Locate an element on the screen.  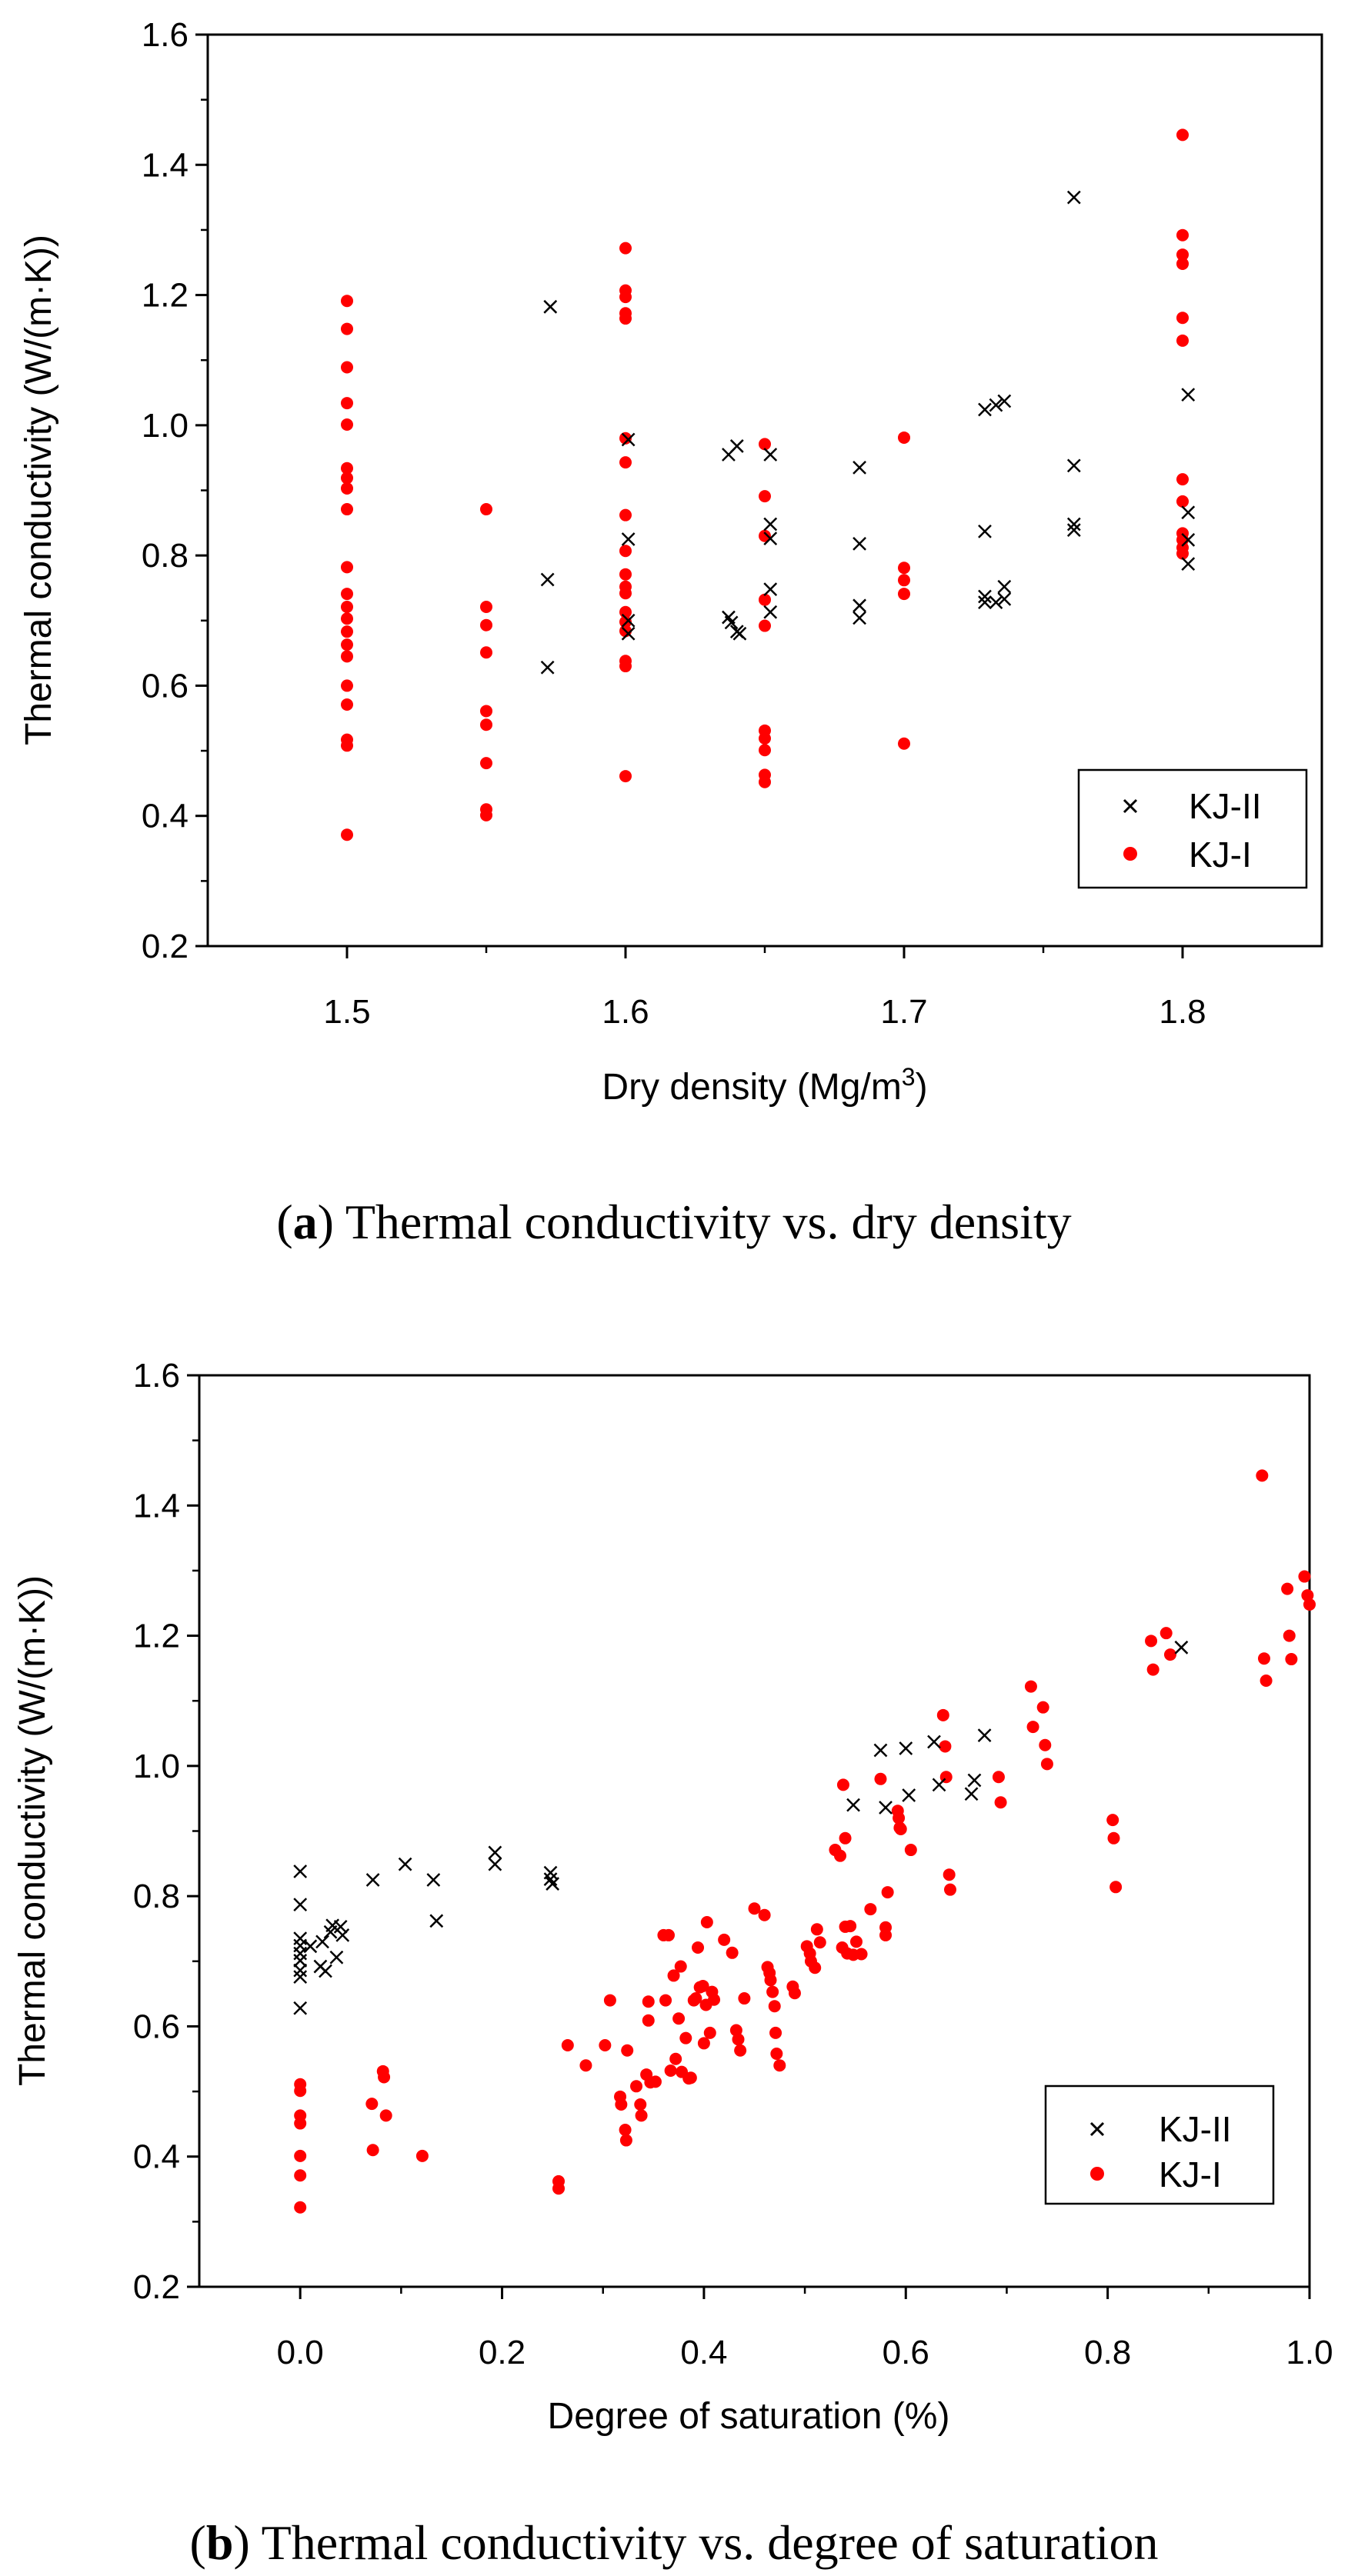
chart-b-legend-kj2-label: KJ-II is located at coordinates (1195, 2129).